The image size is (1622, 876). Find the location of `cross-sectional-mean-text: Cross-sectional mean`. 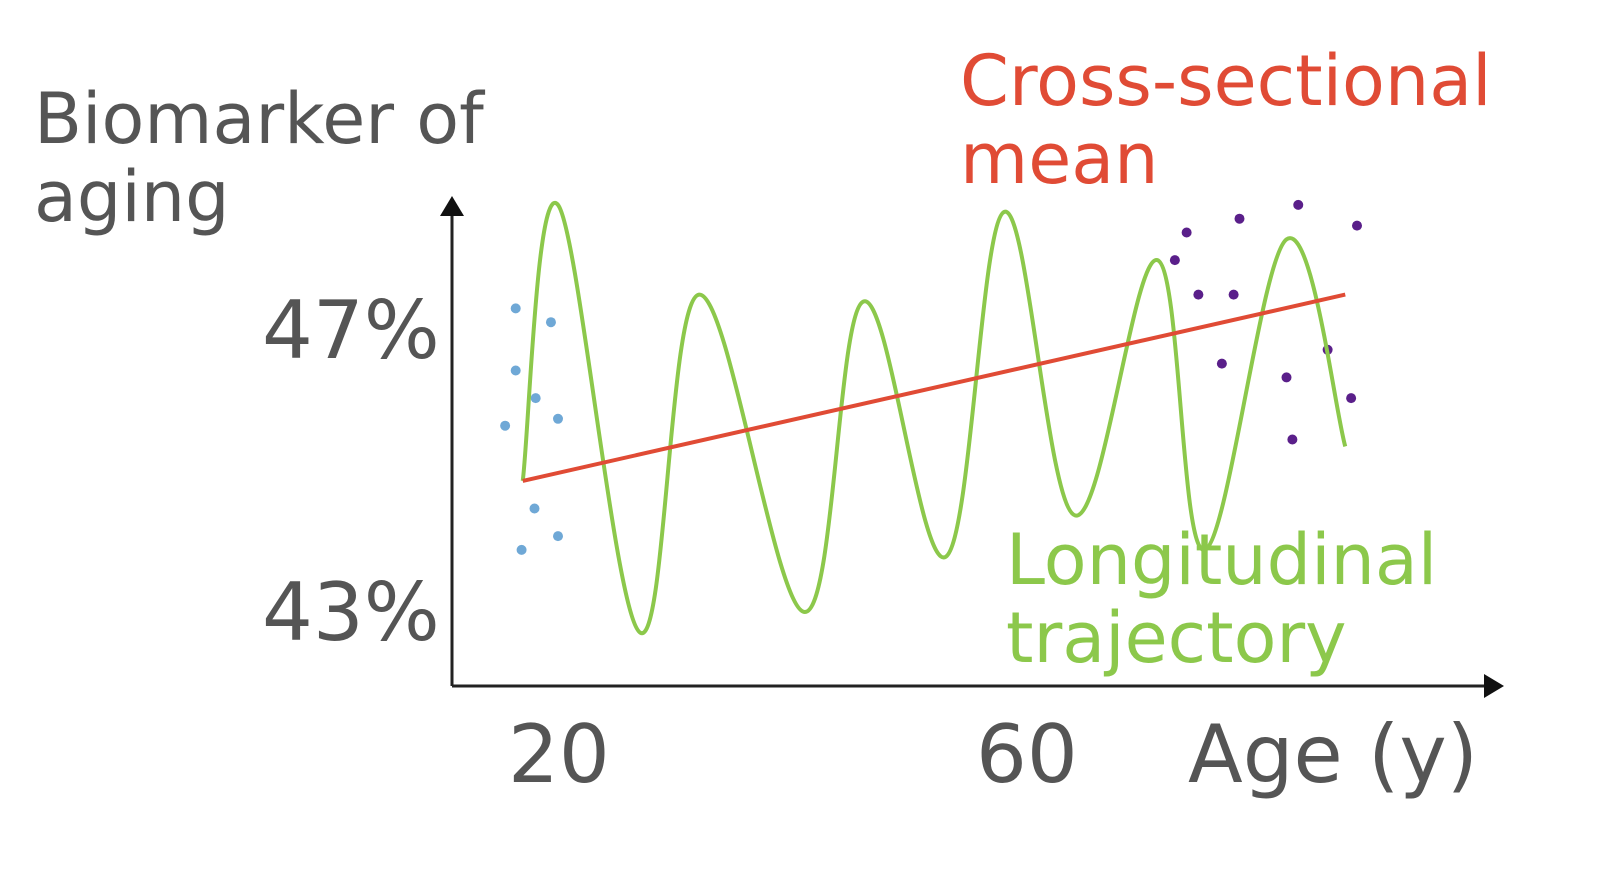

cross-sectional-mean-text: Cross-sectional mean is located at coordinates (1226, 120).